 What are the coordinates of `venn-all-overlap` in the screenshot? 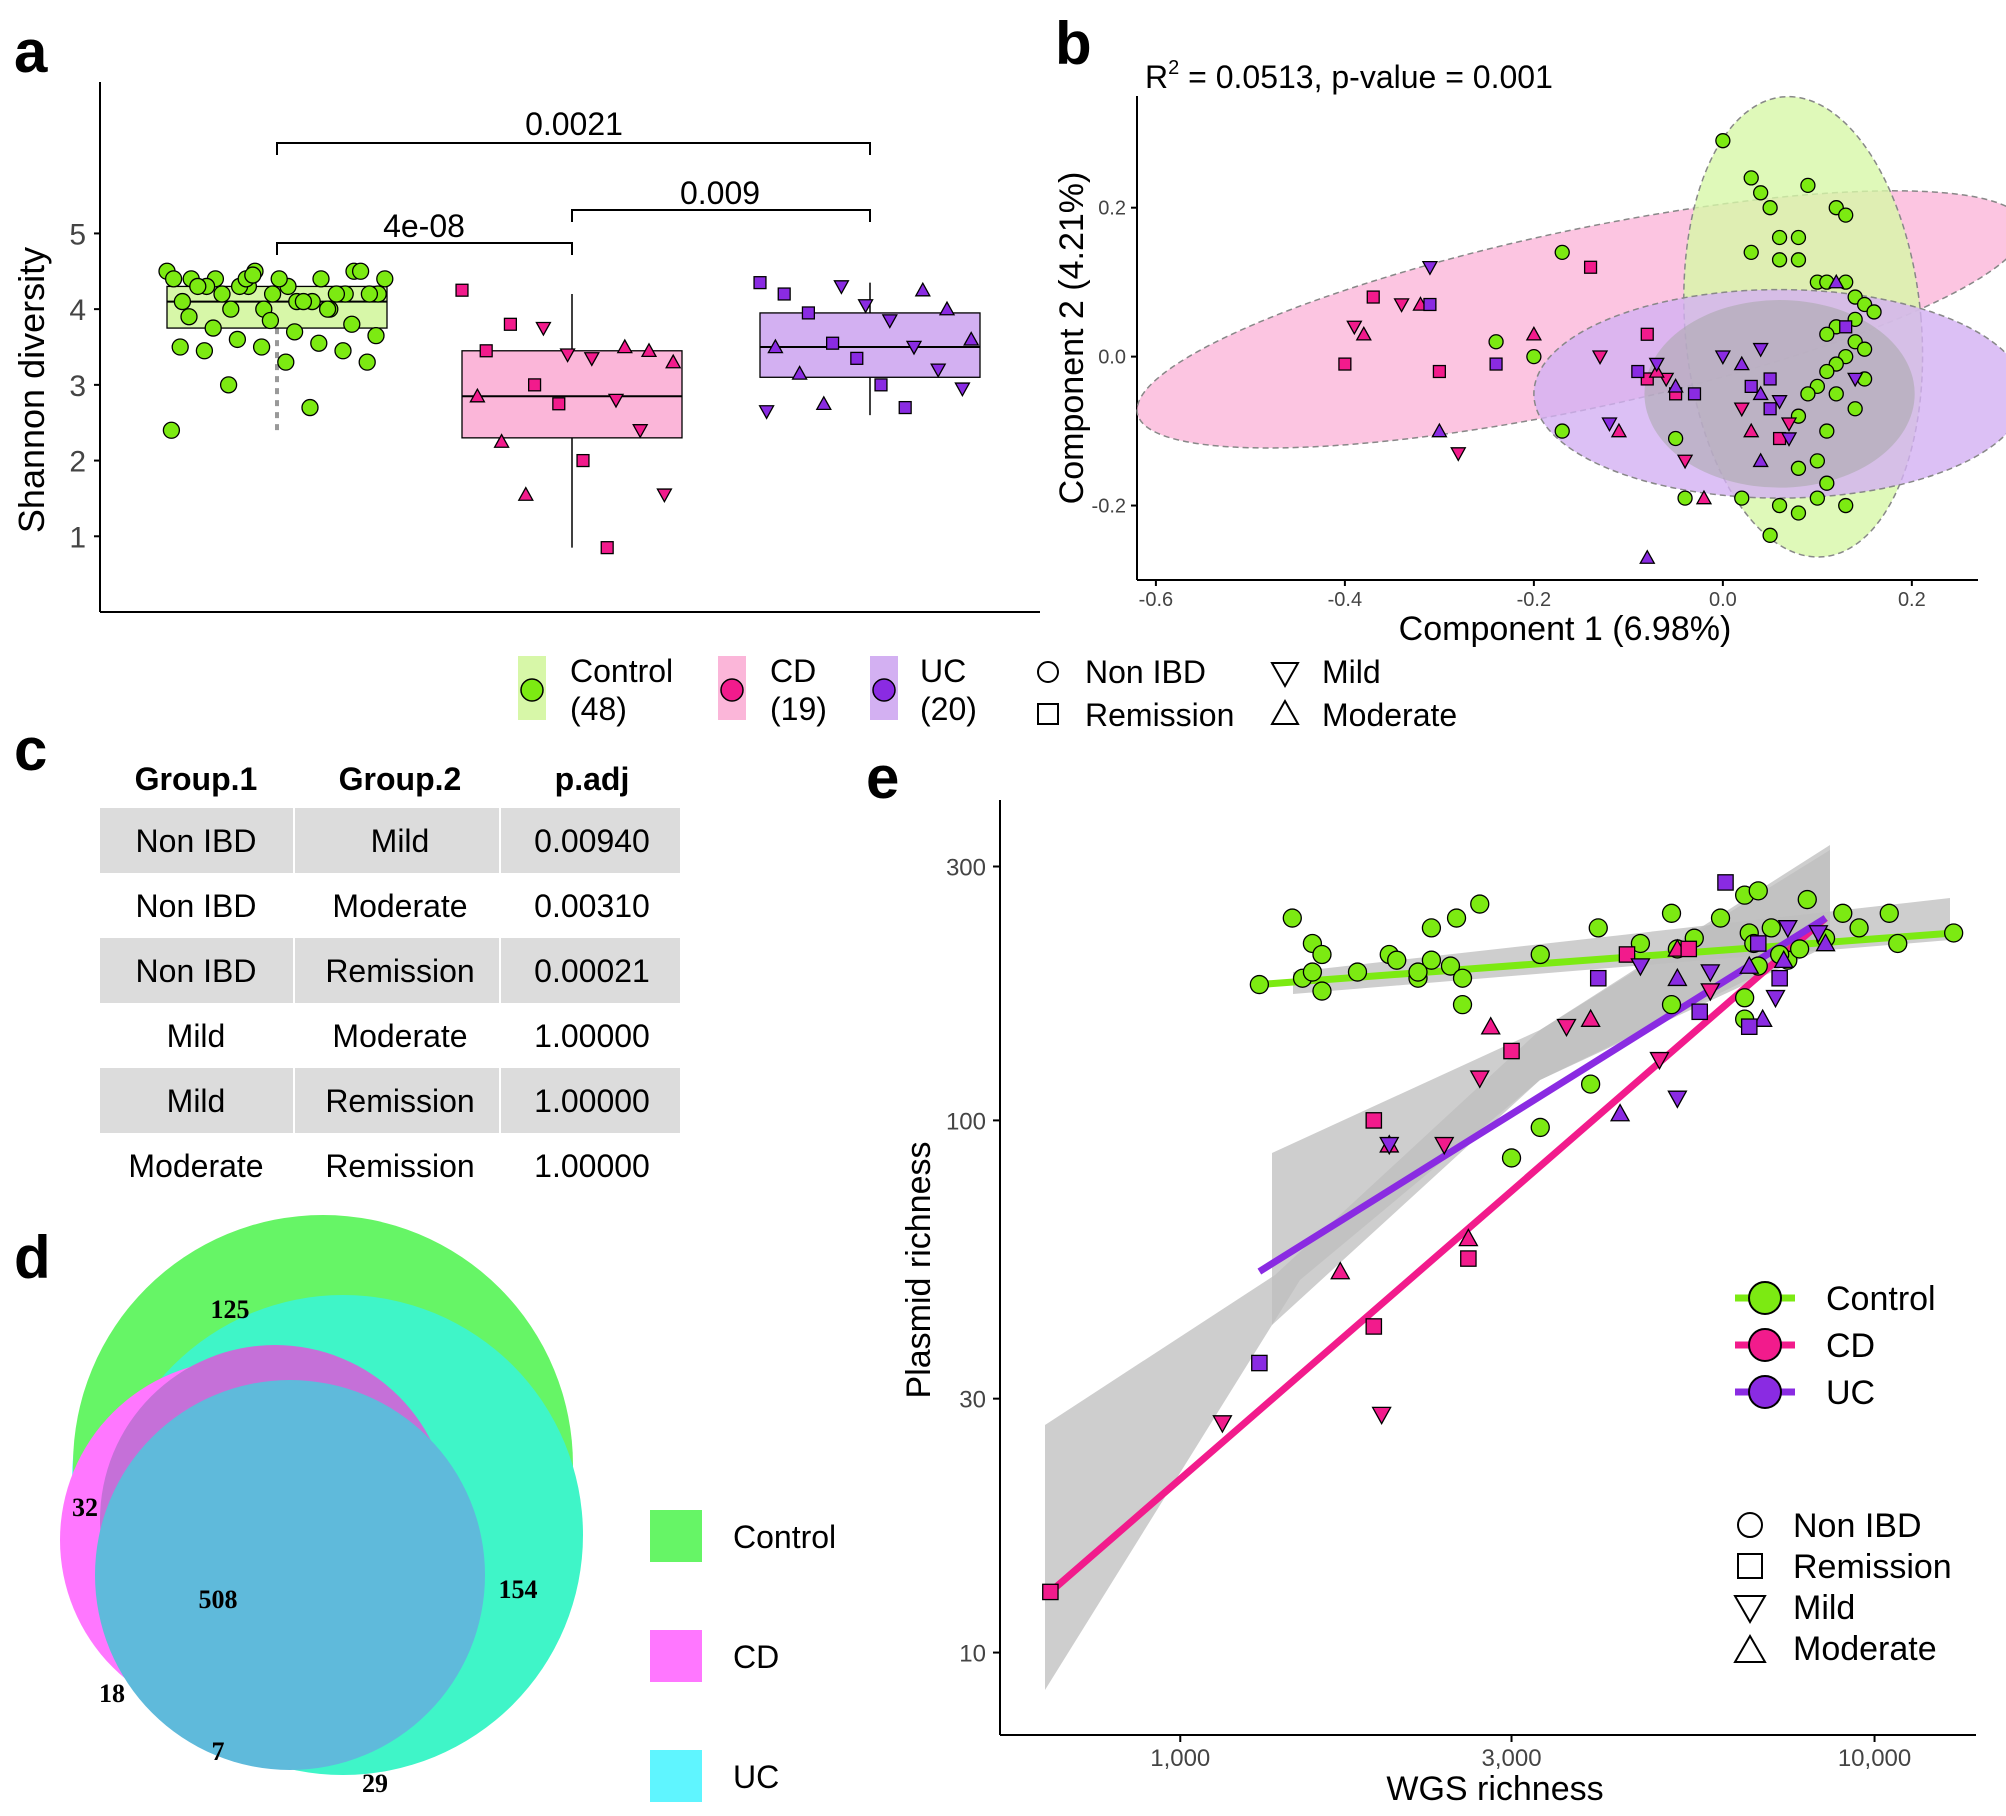 It's located at (290, 1575).